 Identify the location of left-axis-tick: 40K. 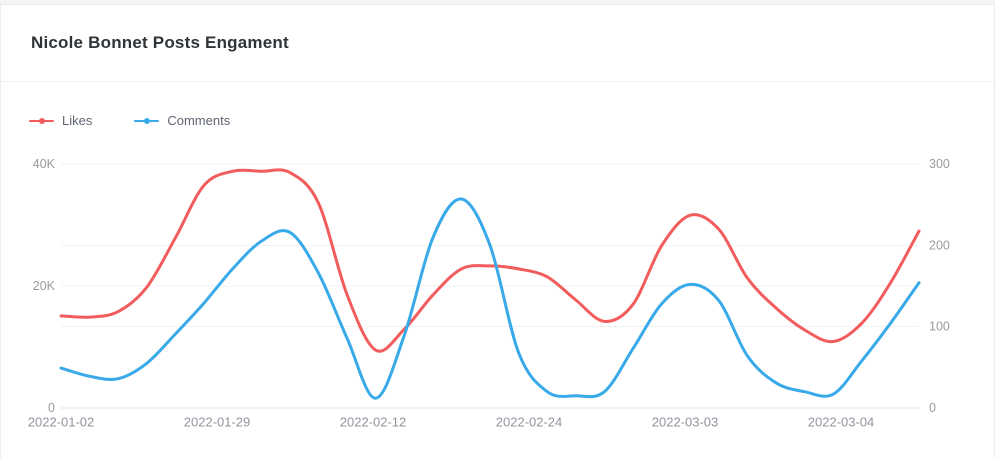
(44, 164).